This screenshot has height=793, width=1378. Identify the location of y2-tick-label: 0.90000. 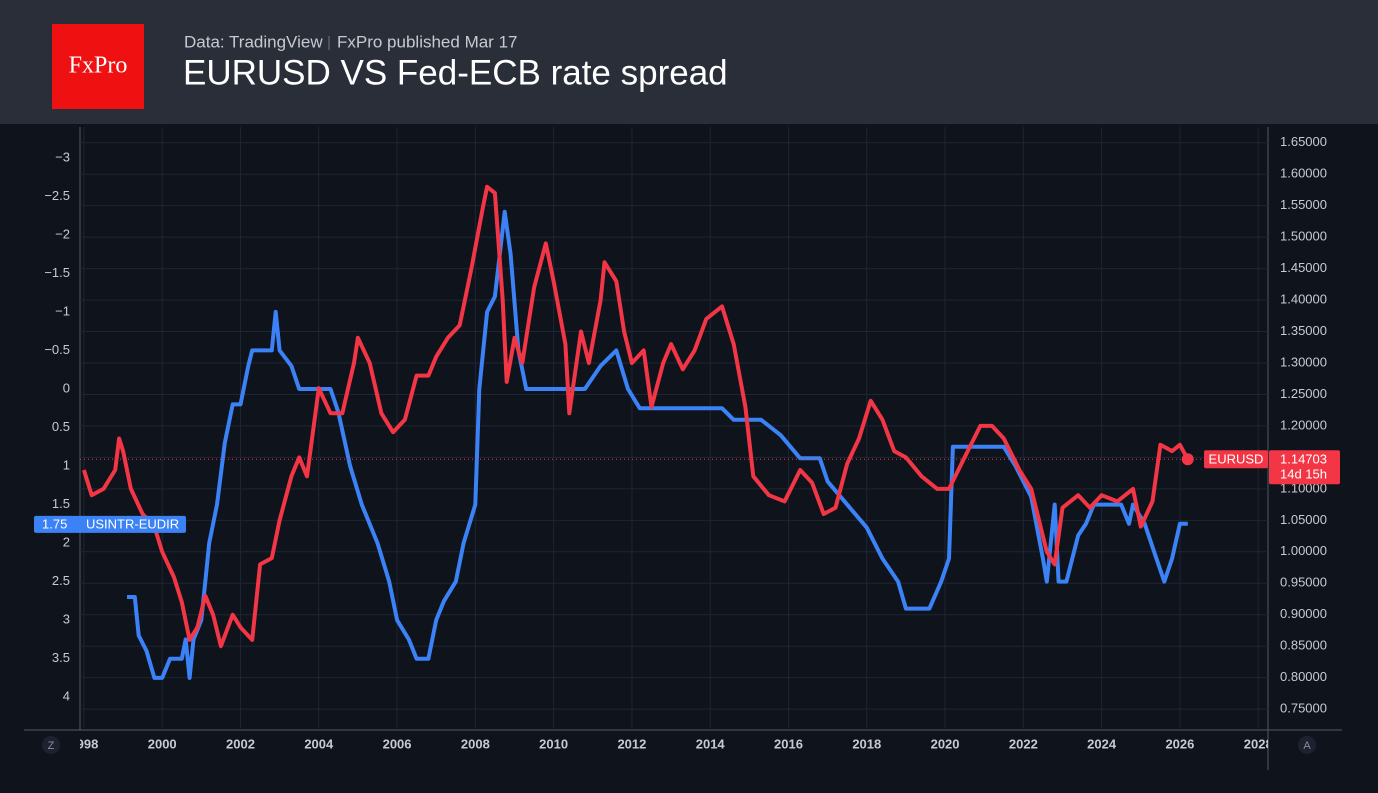
(1303, 613).